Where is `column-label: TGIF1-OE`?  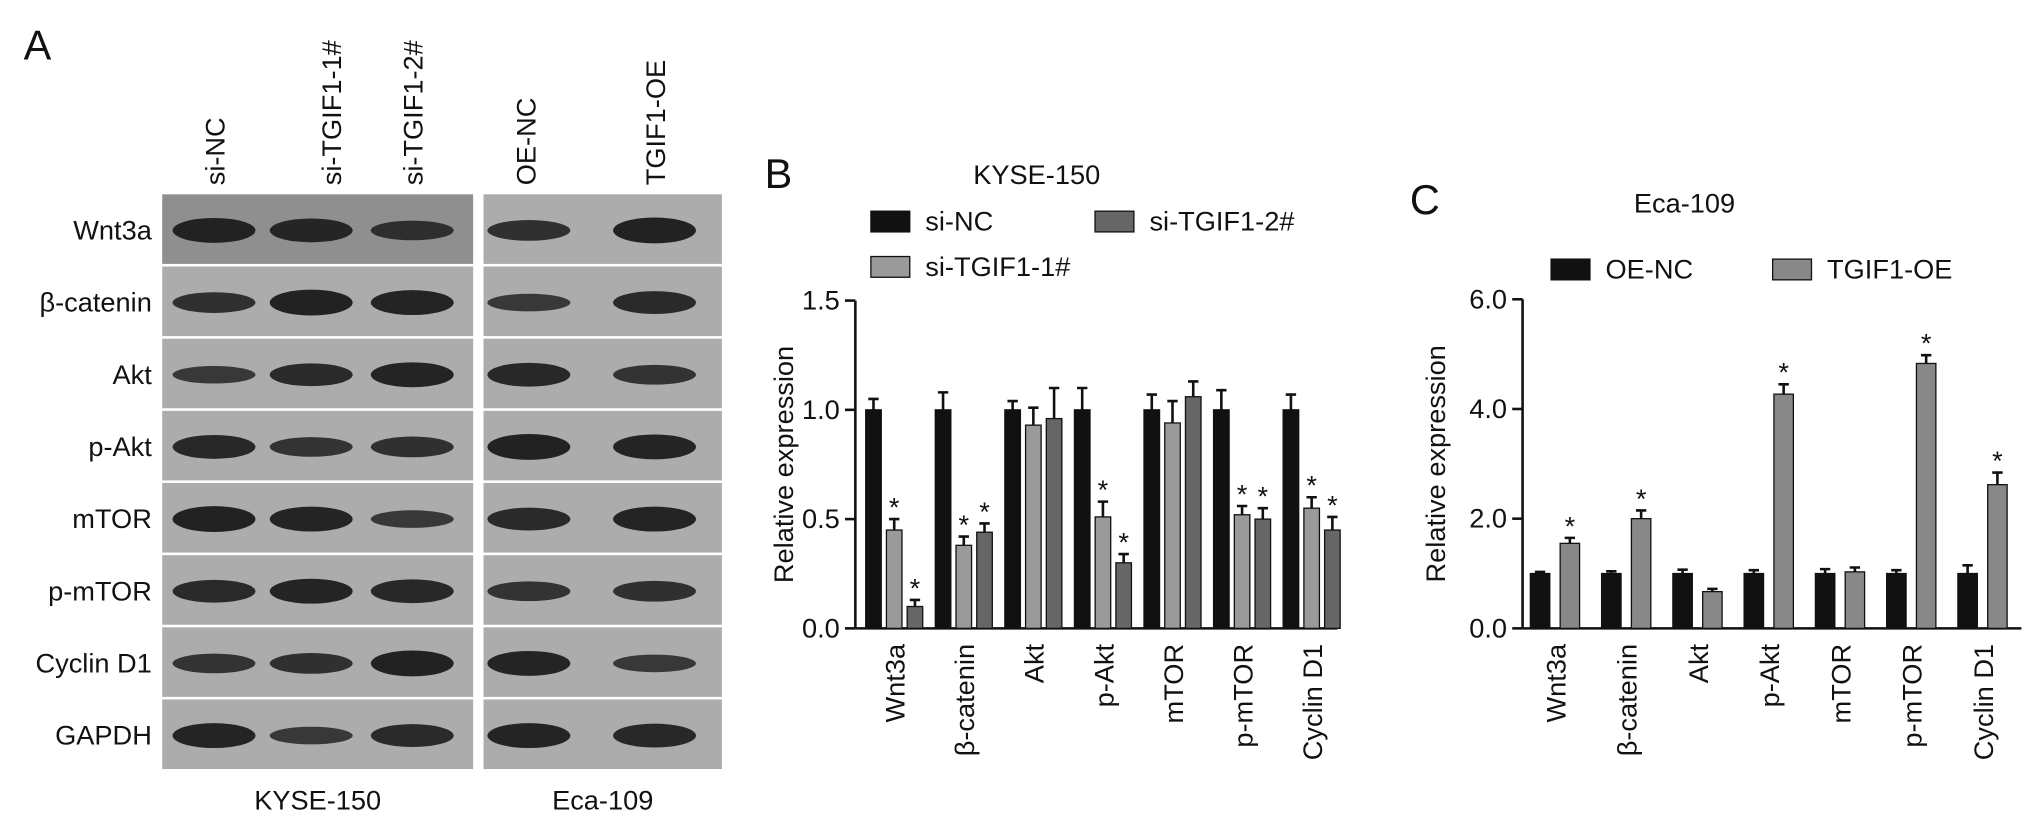 column-label: TGIF1-OE is located at coordinates (655, 122).